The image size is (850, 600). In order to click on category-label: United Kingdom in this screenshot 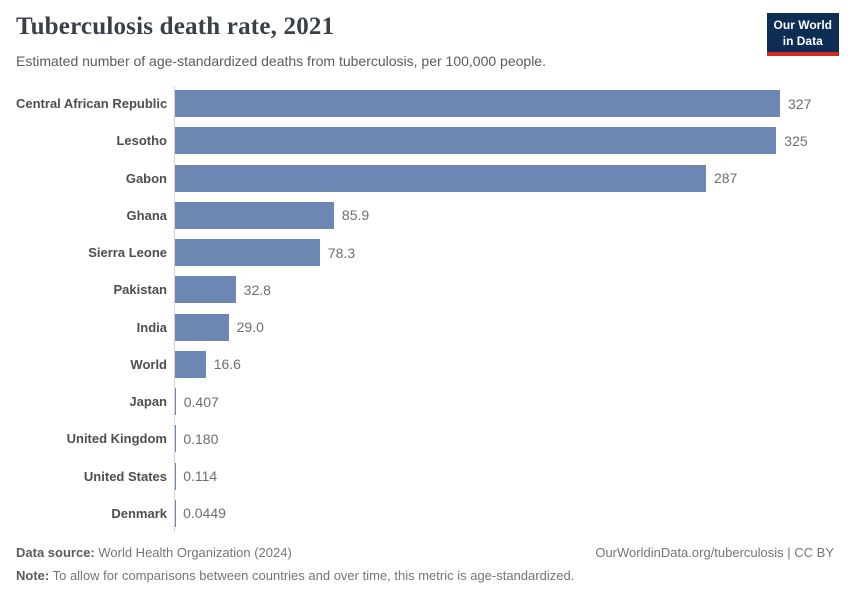, I will do `click(116, 439)`.